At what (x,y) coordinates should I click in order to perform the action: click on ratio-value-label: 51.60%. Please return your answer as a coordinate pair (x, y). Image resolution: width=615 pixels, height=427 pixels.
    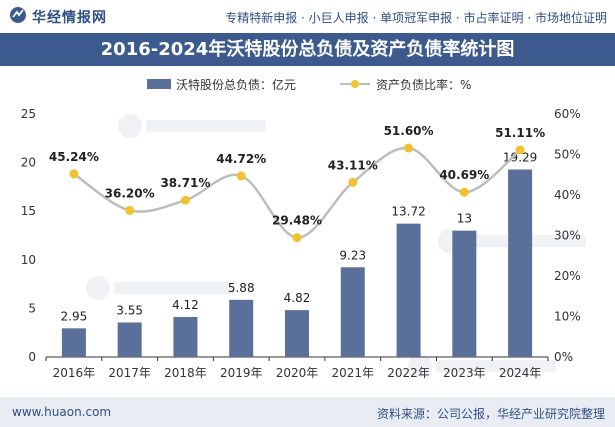
    Looking at the image, I should click on (409, 131).